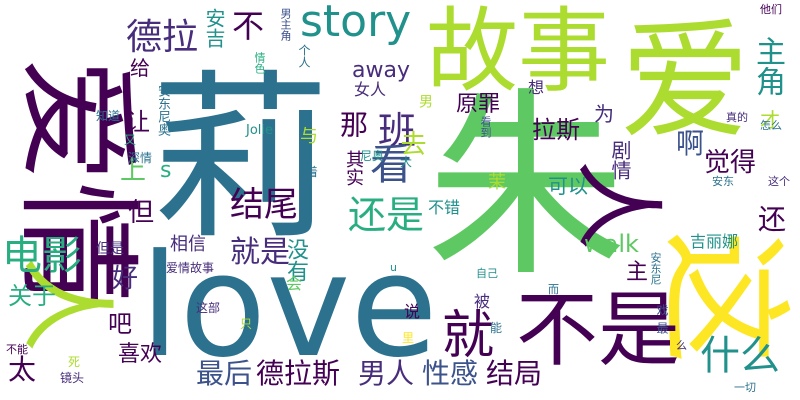  What do you see at coordinates (298, 373) in the screenshot?
I see `word-delasi: 德拉斯` at bounding box center [298, 373].